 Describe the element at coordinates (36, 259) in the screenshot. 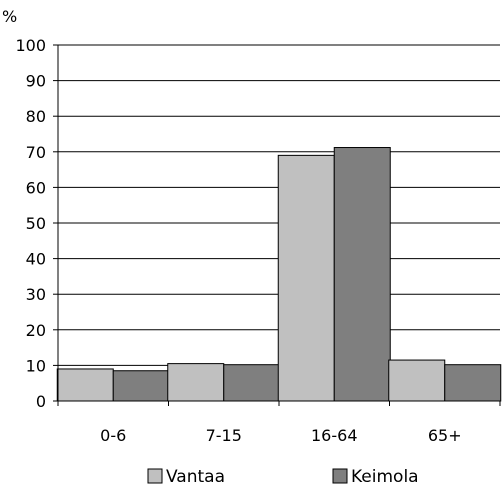

I see `y-tick-label: 40` at that location.